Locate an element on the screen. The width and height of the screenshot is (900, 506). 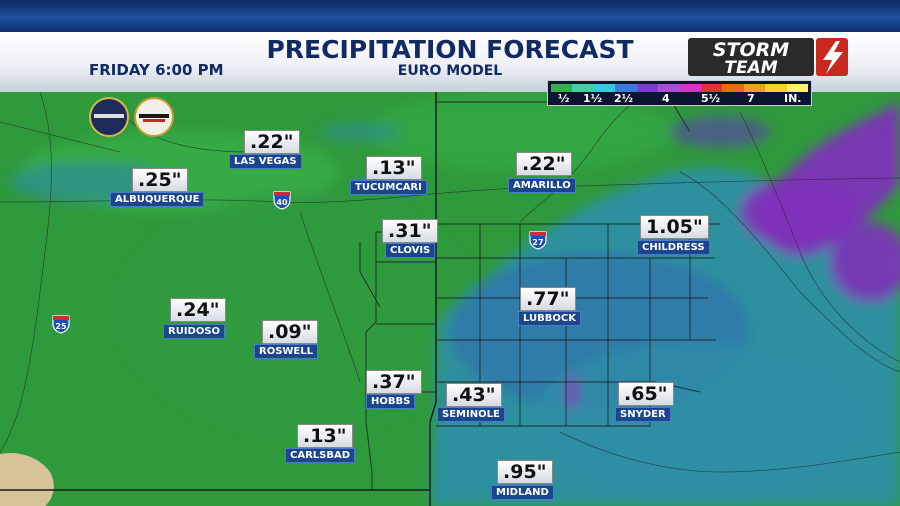
city-roswell: ROSWELL is located at coordinates (286, 351).